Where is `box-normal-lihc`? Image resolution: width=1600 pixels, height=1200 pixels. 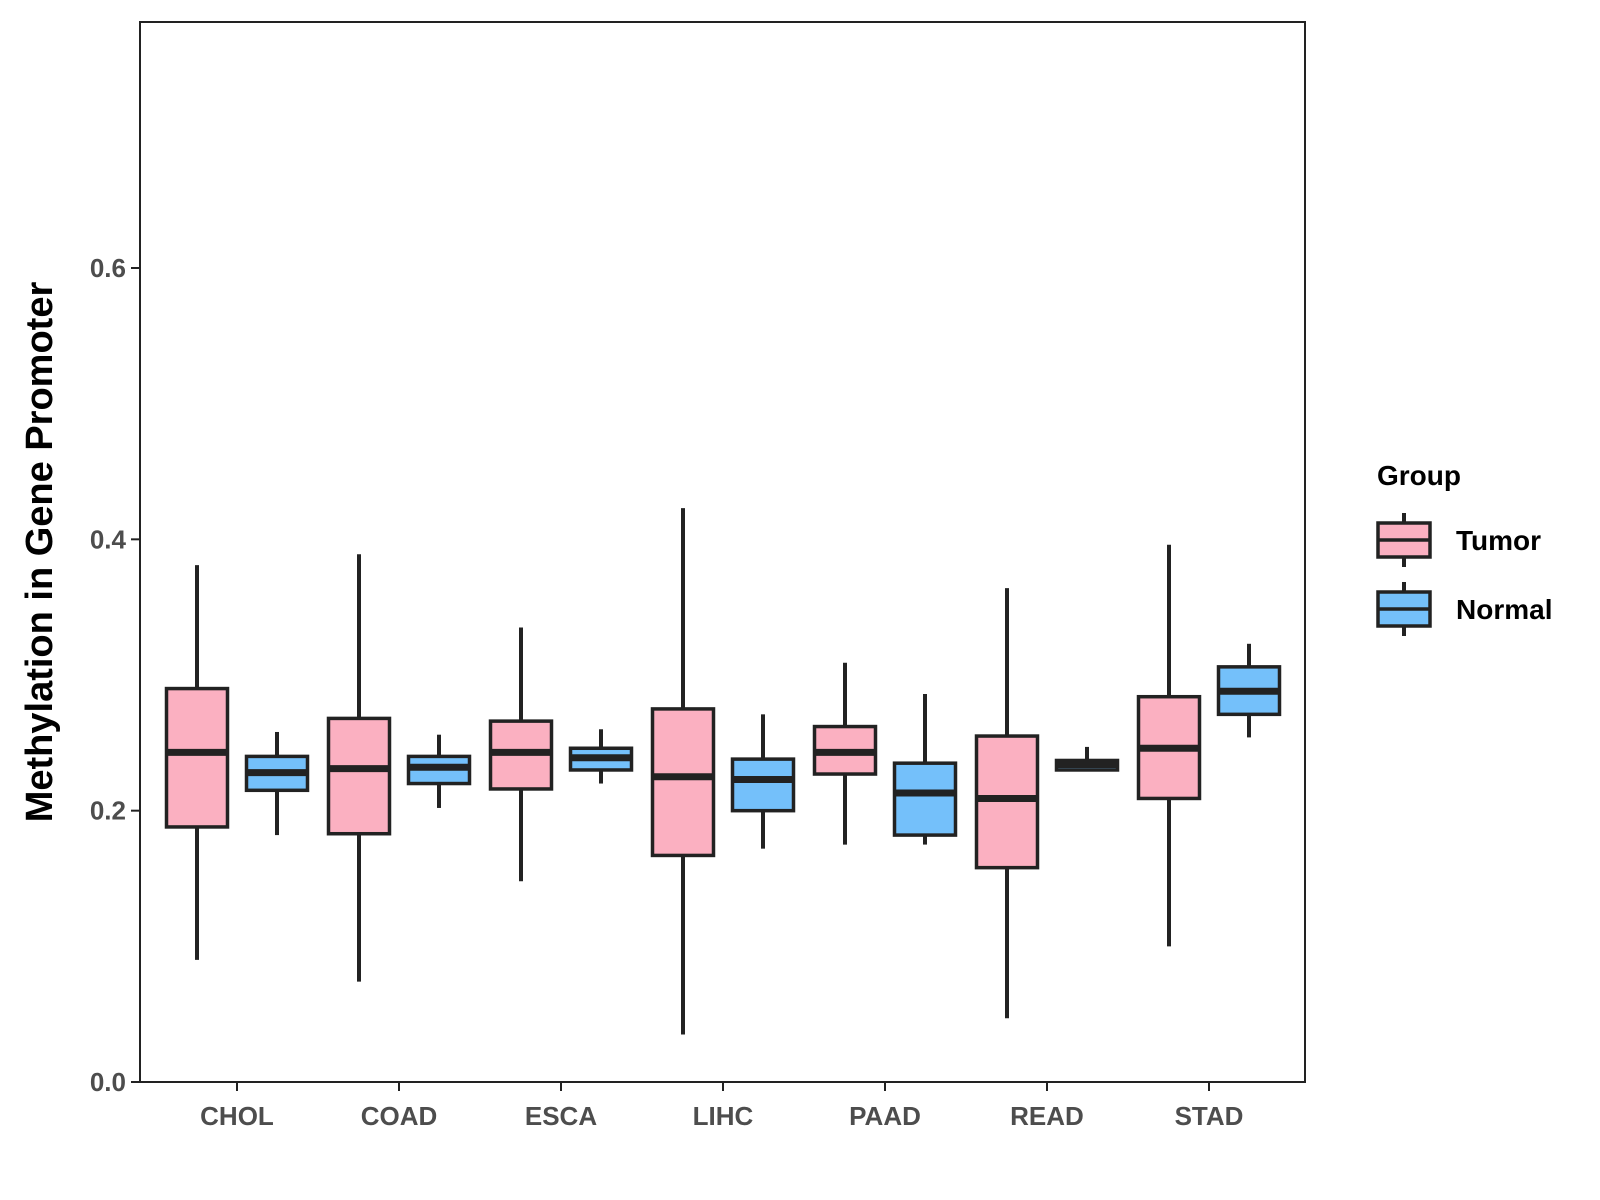 box-normal-lihc is located at coordinates (763, 781).